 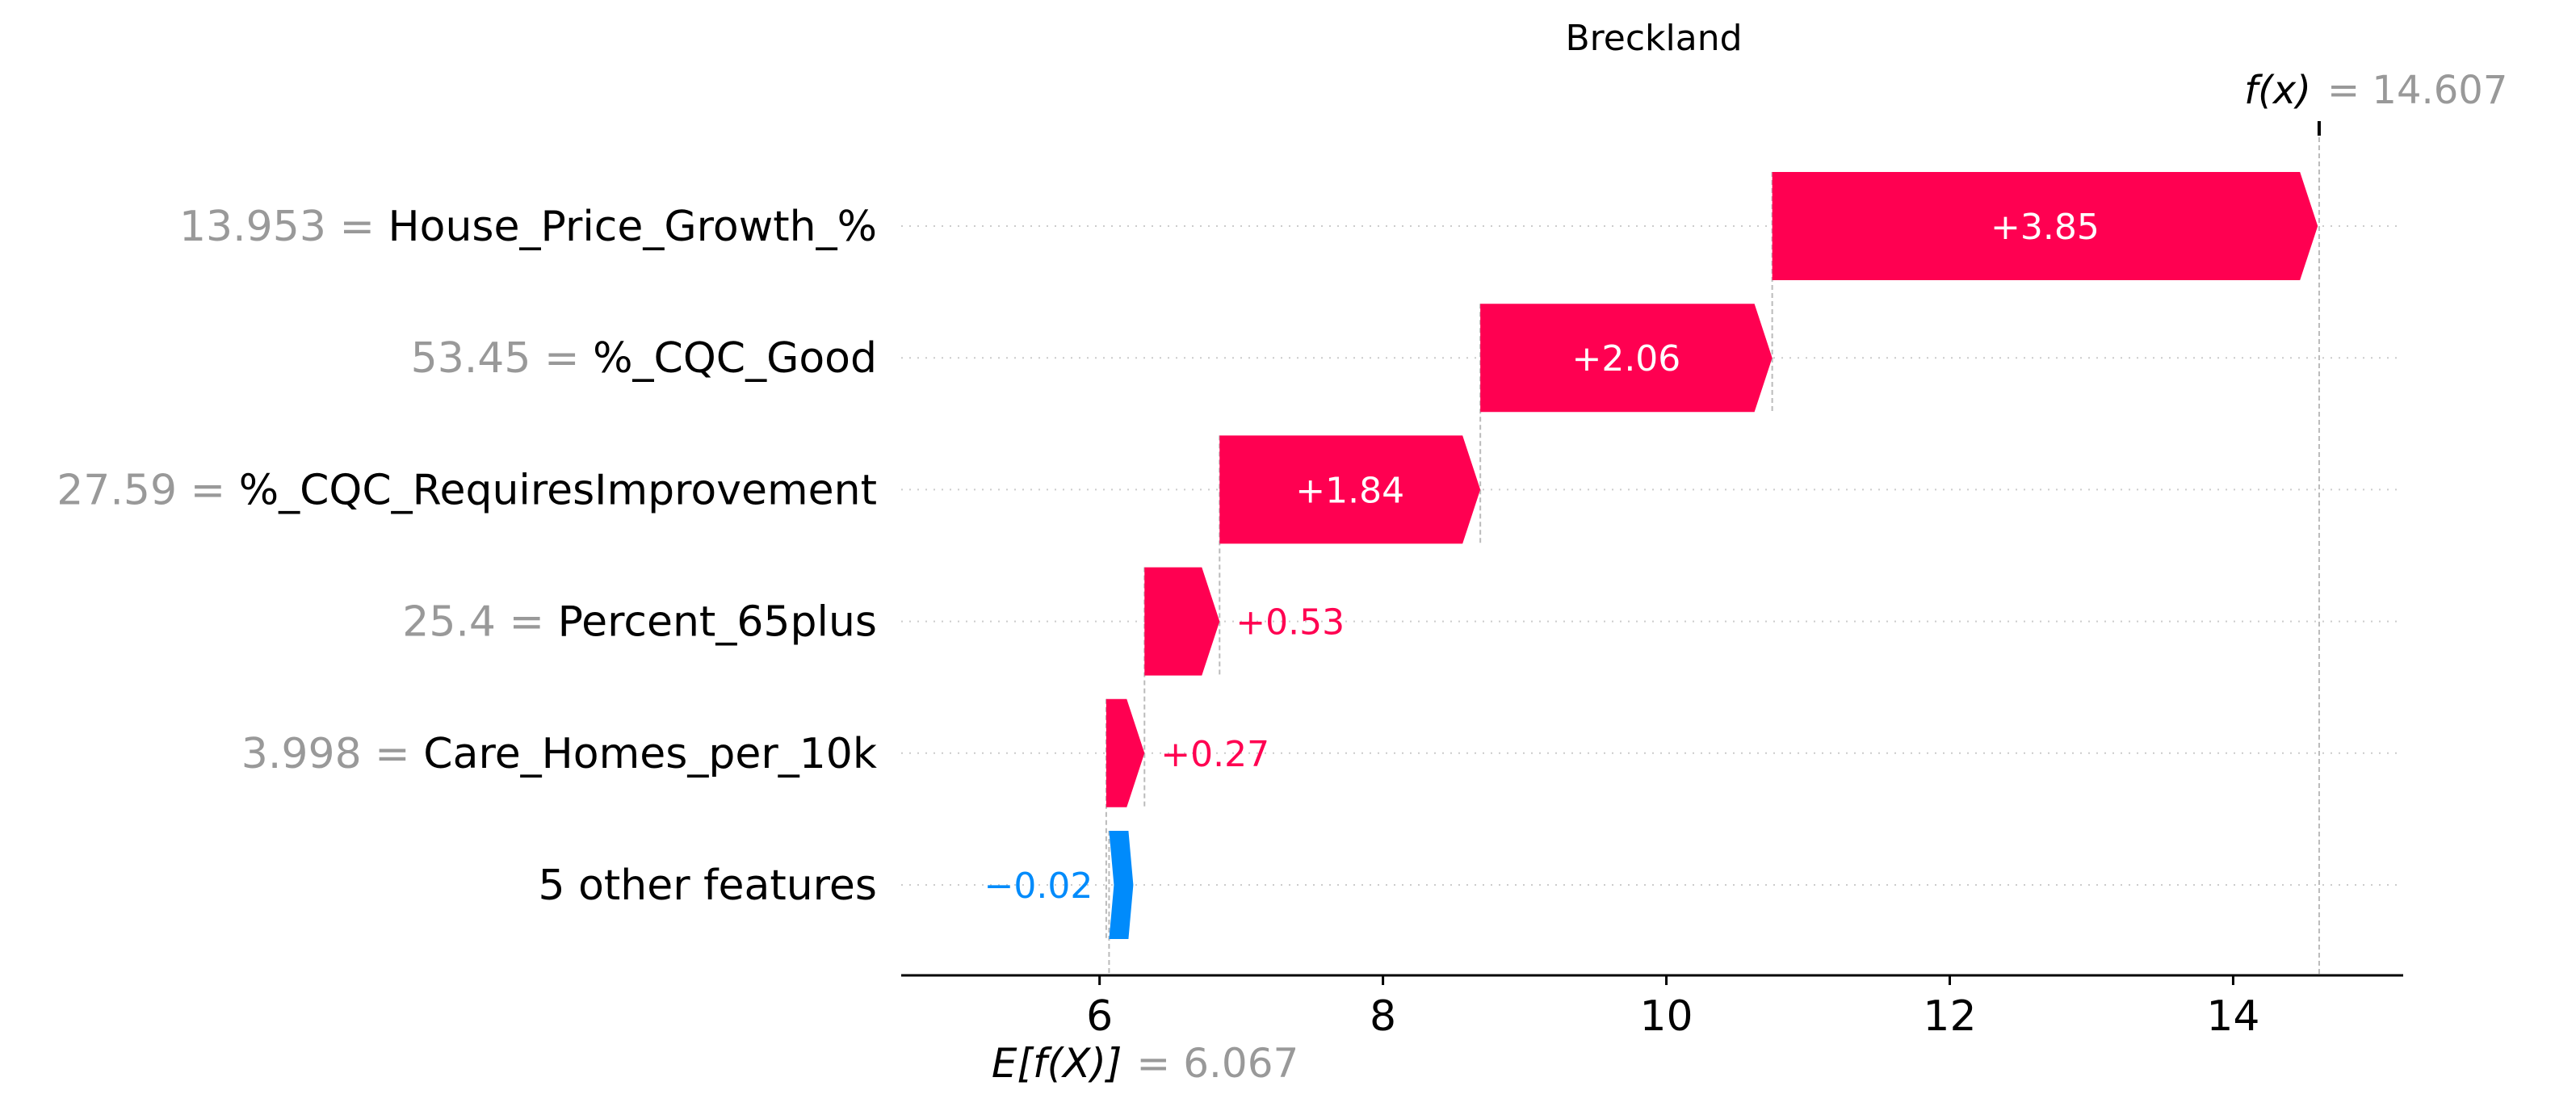 What do you see at coordinates (502, 358) in the screenshot?
I see `feature-value: 53.45 =` at bounding box center [502, 358].